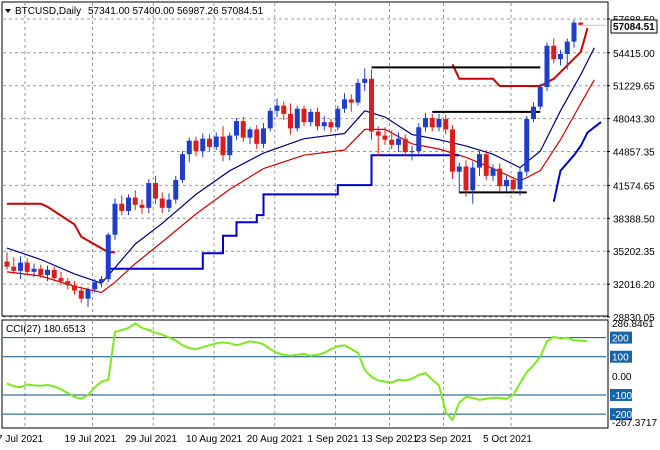 The width and height of the screenshot is (660, 450). I want to click on date-tick-label: 5 Oct 2021, so click(507, 439).